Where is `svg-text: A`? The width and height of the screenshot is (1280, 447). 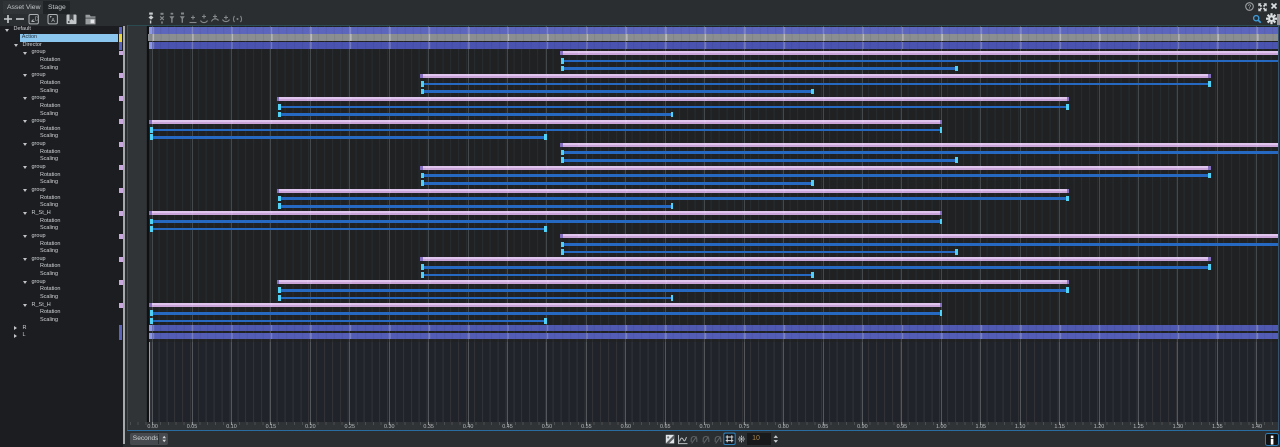 svg-text: A is located at coordinates (53, 21).